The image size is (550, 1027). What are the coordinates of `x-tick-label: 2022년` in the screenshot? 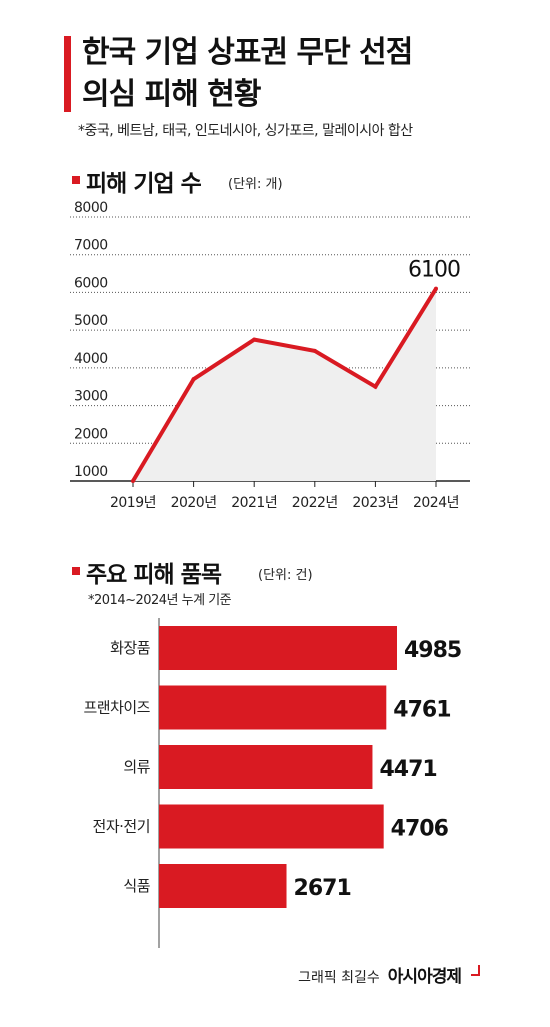 It's located at (315, 503).